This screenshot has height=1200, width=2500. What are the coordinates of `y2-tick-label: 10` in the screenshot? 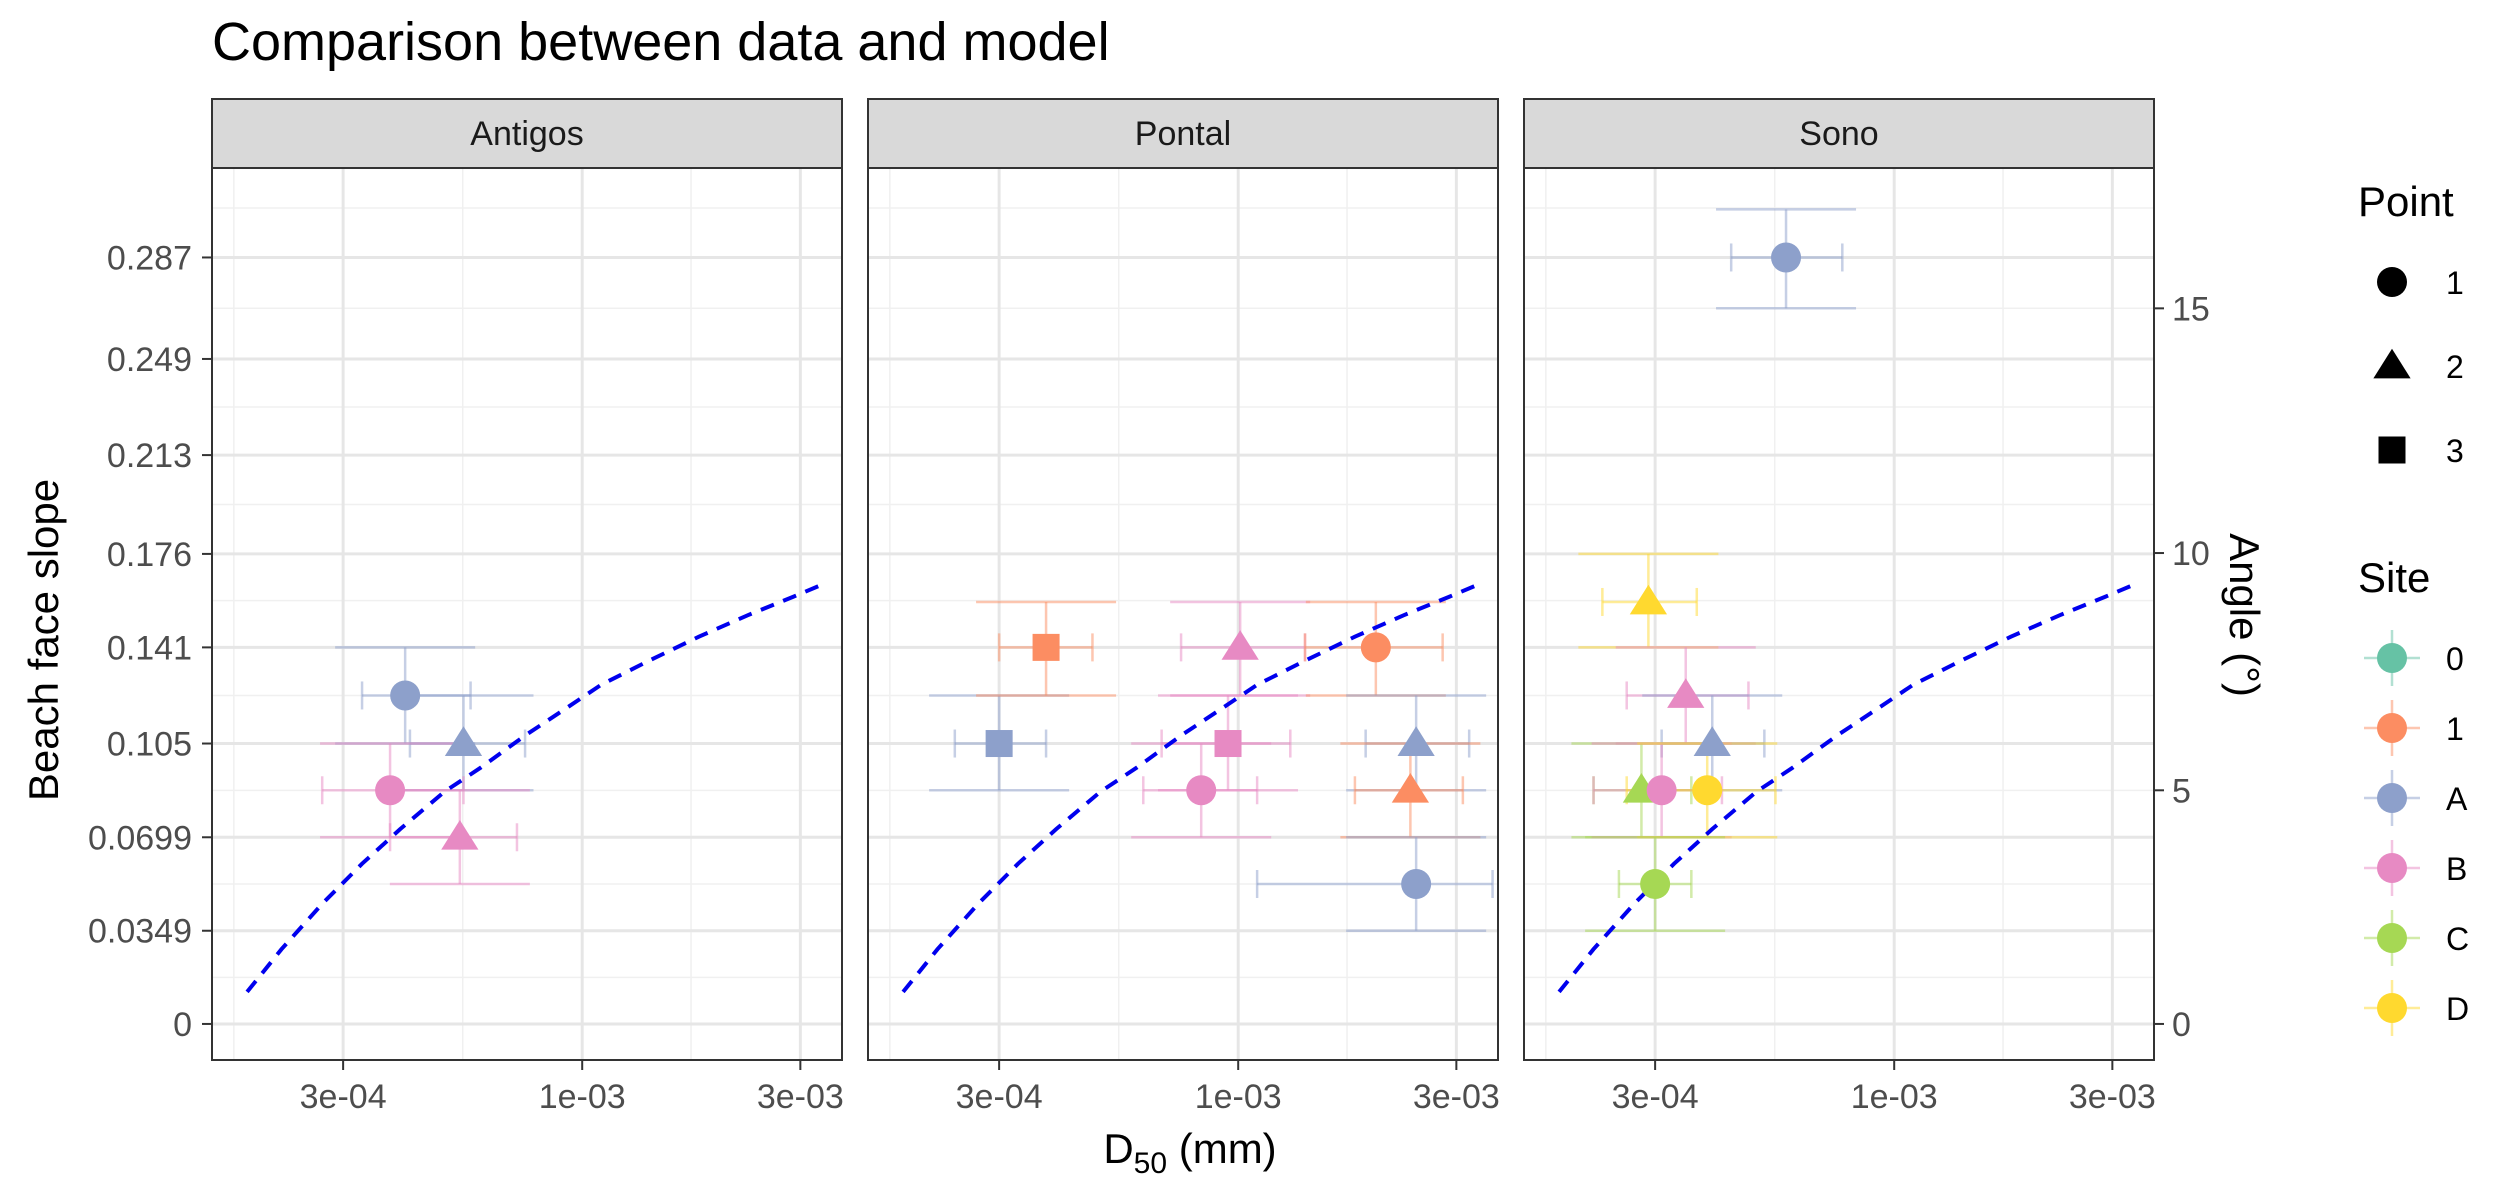 It's located at (2191, 554).